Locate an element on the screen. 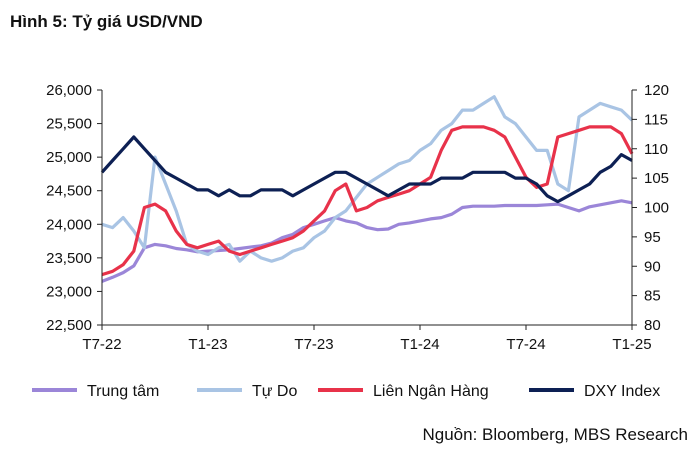 Image resolution: width=700 pixels, height=459 pixels. x-tick-label: T1-24 is located at coordinates (419, 344).